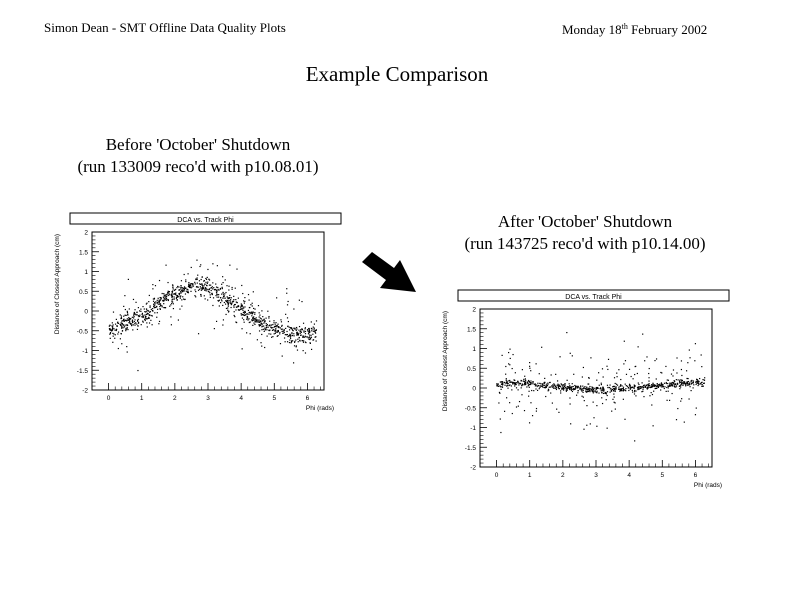  What do you see at coordinates (208, 398) in the screenshot?
I see `x-tick-label: 3` at bounding box center [208, 398].